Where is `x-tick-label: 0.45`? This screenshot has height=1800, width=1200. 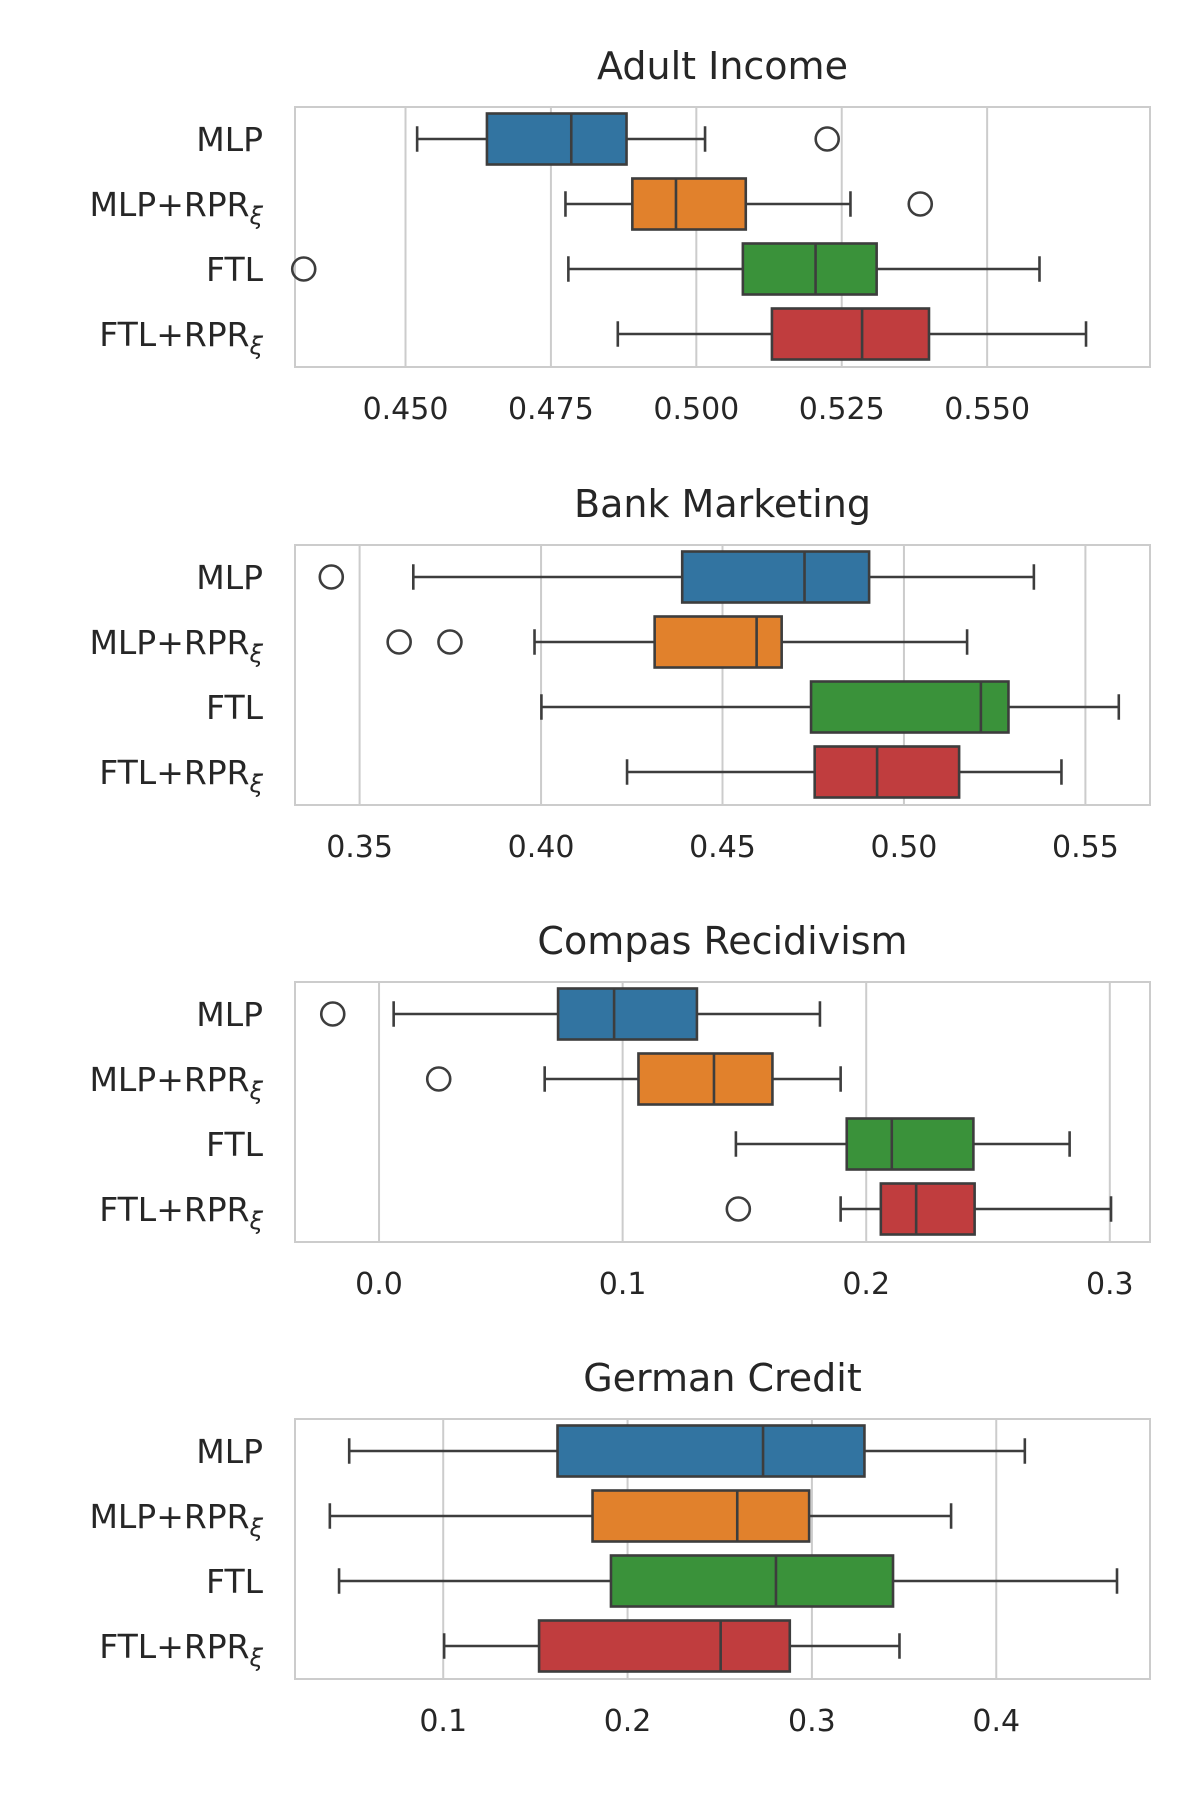
x-tick-label: 0.45 is located at coordinates (722, 847).